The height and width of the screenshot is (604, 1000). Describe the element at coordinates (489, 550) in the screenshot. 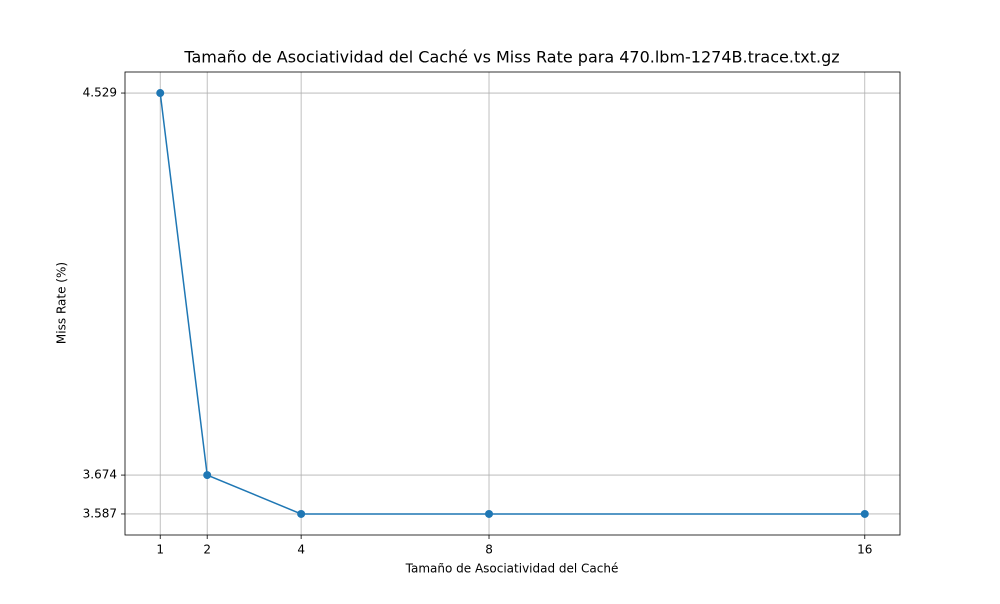

I see `x-tick-label: 8` at that location.